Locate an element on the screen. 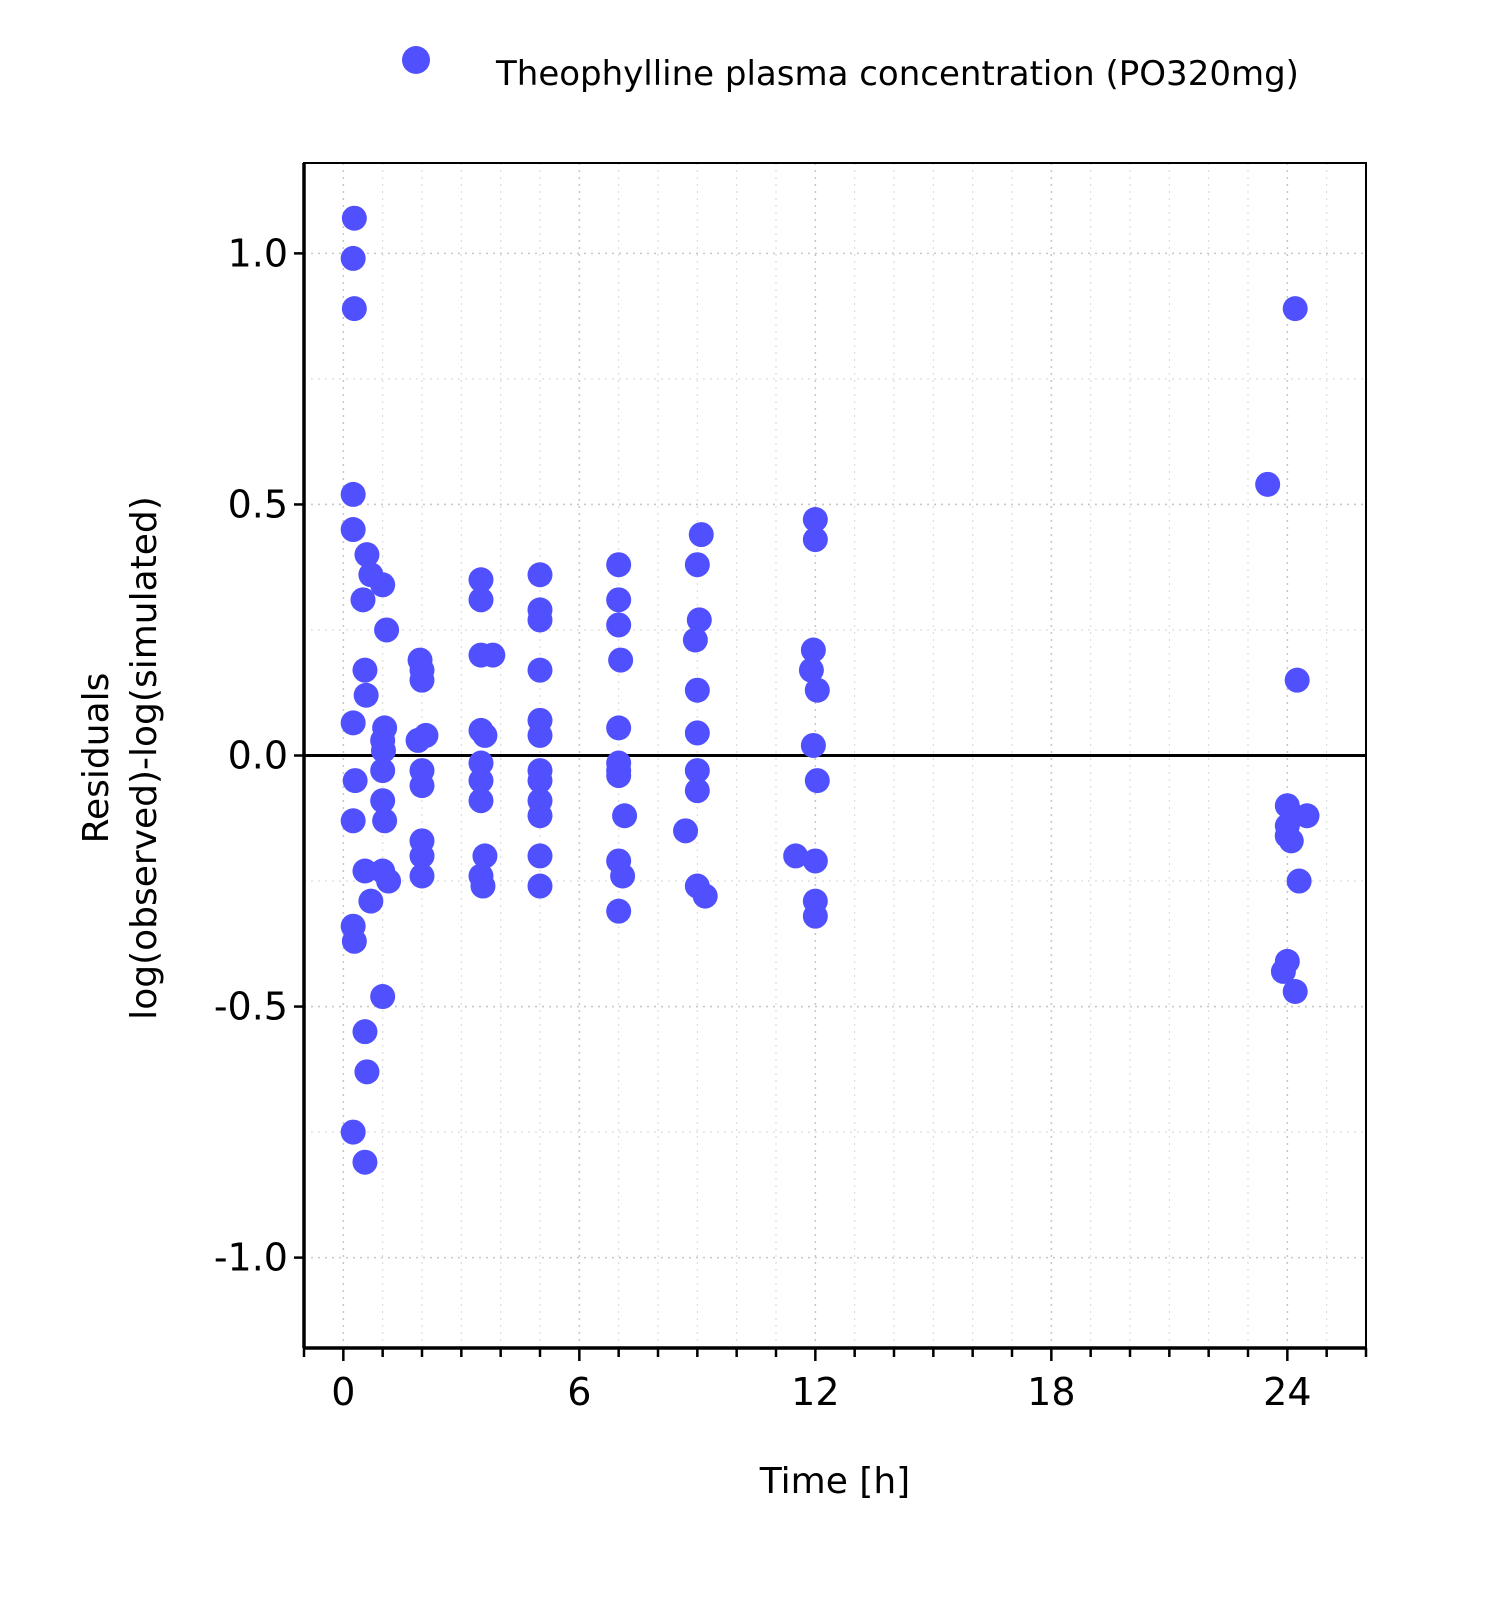 Image resolution: width=1500 pixels, height=1624 pixels. x-tick-label: 6 is located at coordinates (579, 1392).